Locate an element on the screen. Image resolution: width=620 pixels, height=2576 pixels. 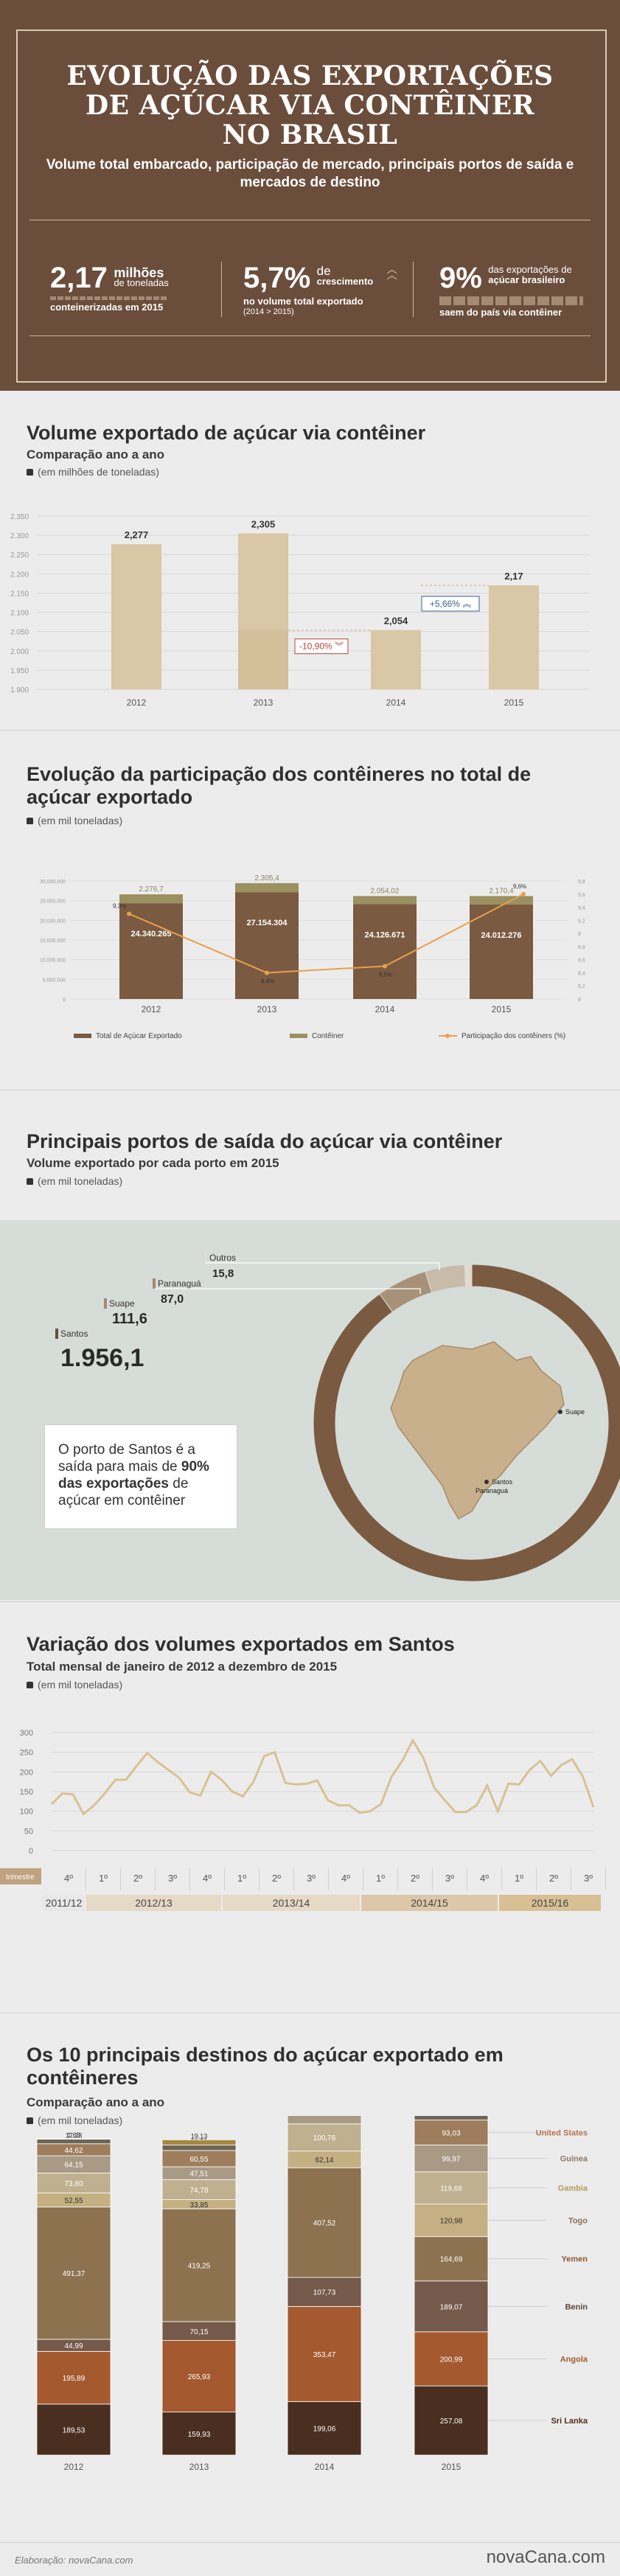
bar-container-2015 is located at coordinates (501, 900).